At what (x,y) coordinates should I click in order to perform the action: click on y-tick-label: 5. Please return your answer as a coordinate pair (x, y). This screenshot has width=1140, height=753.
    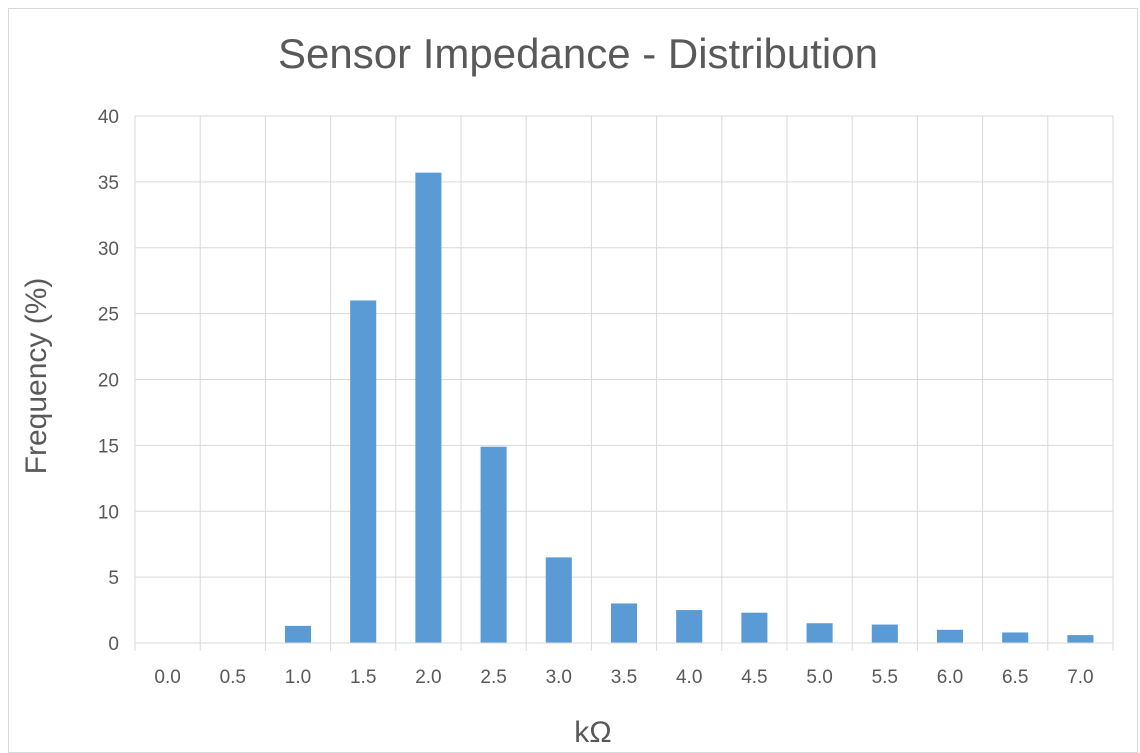
    Looking at the image, I should click on (113, 578).